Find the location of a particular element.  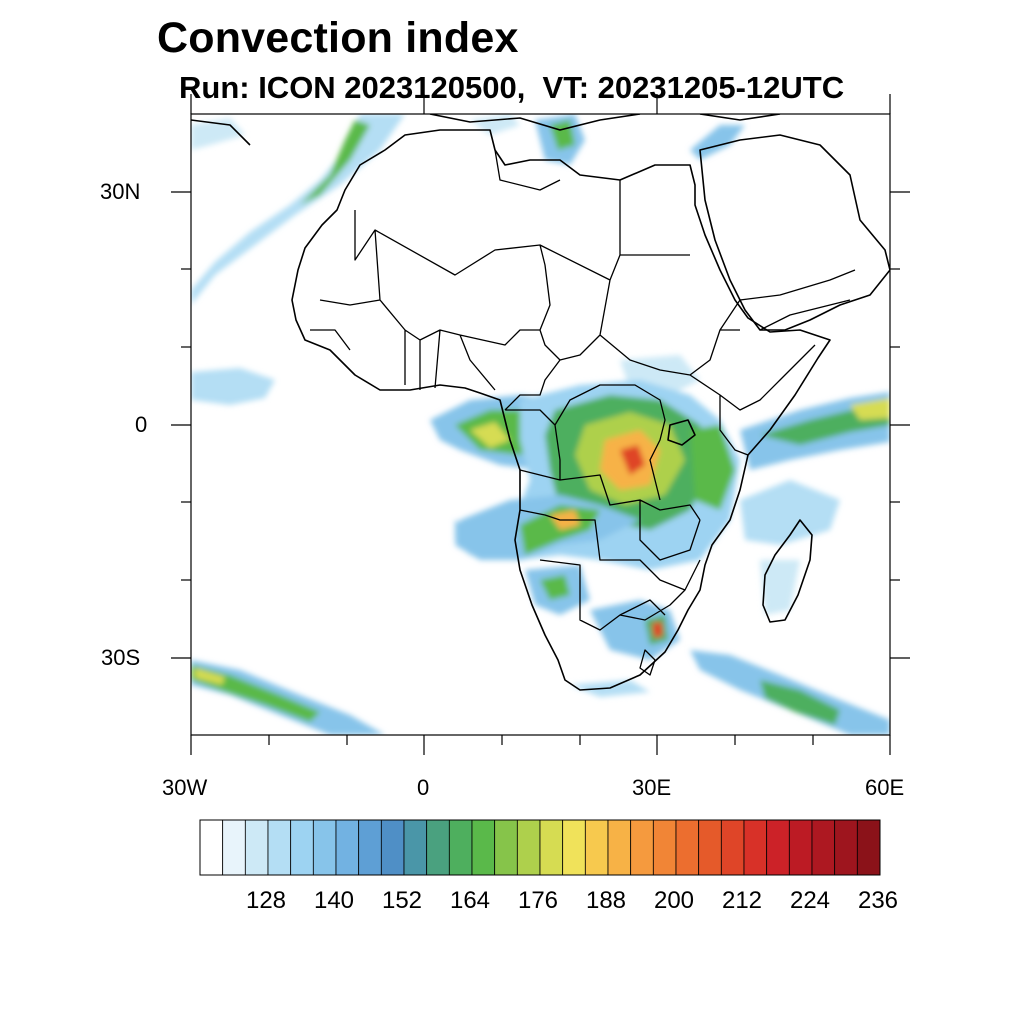

field-south-atlantic-mid is located at coordinates (477, 537).